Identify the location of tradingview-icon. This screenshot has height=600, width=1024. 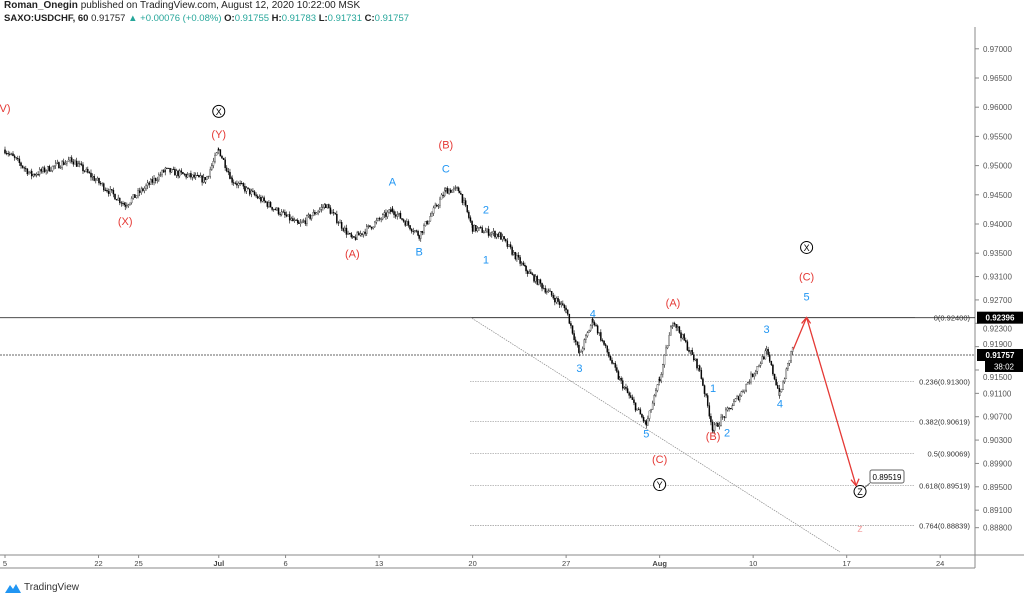
(13, 588).